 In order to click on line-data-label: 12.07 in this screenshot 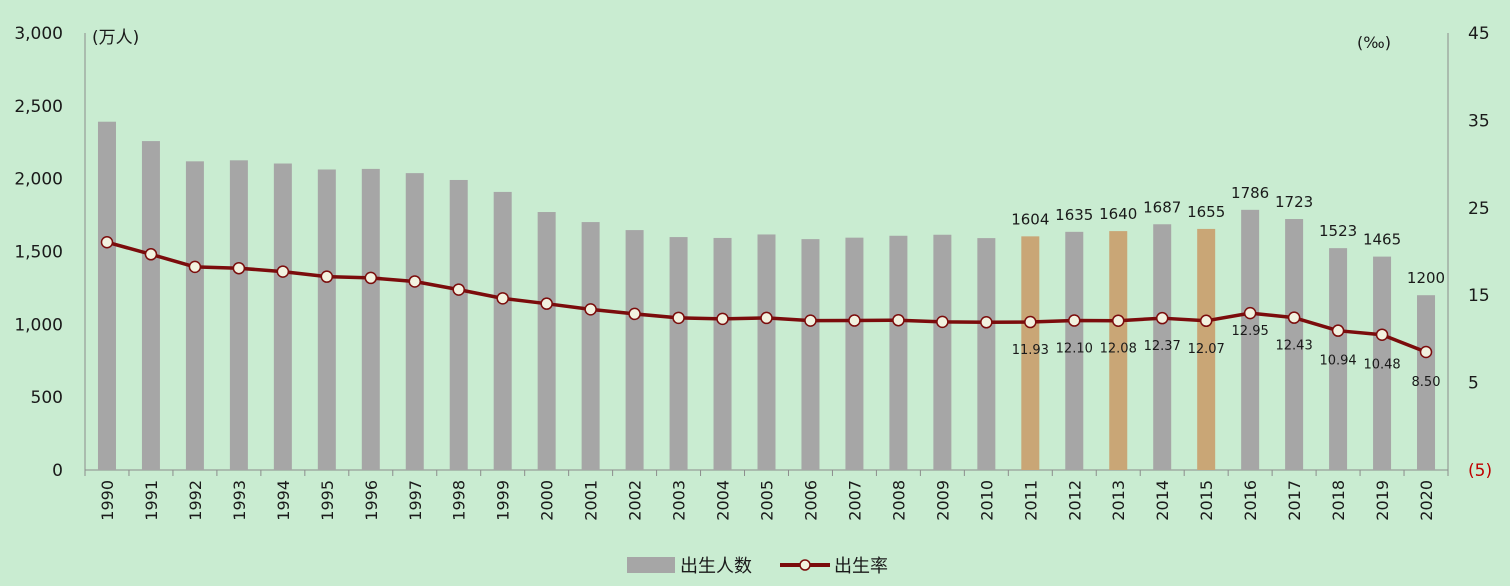, I will do `click(1206, 349)`.